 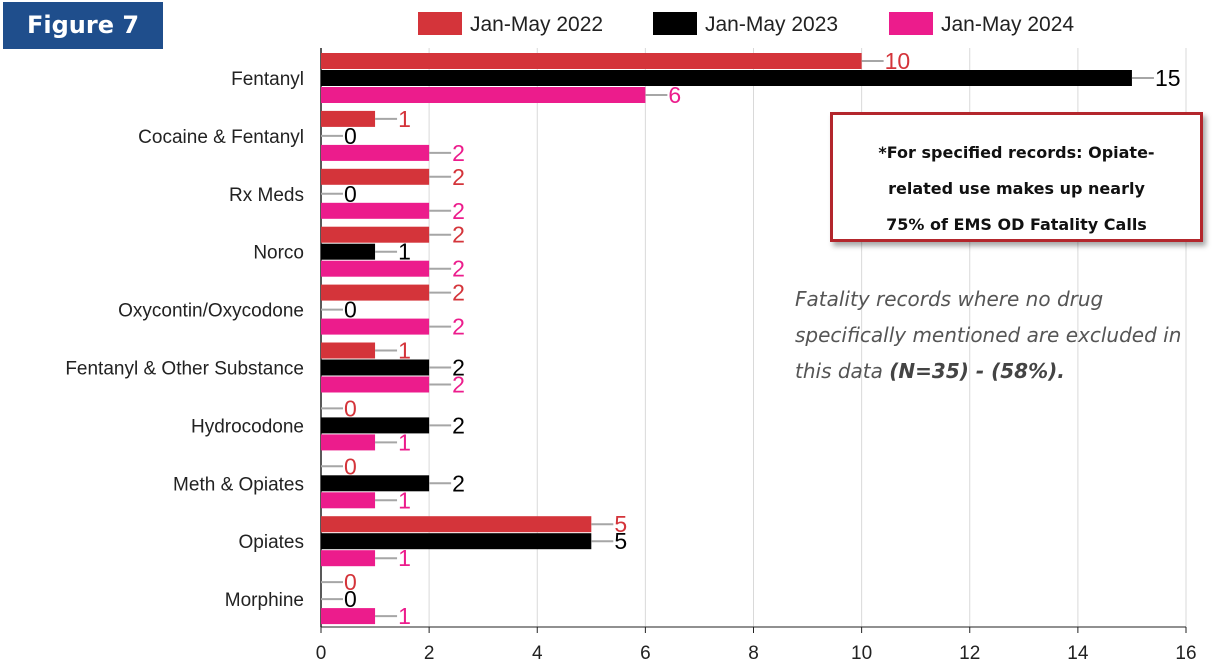 What do you see at coordinates (1016, 224) in the screenshot?
I see `callout-line: 75% of EMS OD Fatality Calls` at bounding box center [1016, 224].